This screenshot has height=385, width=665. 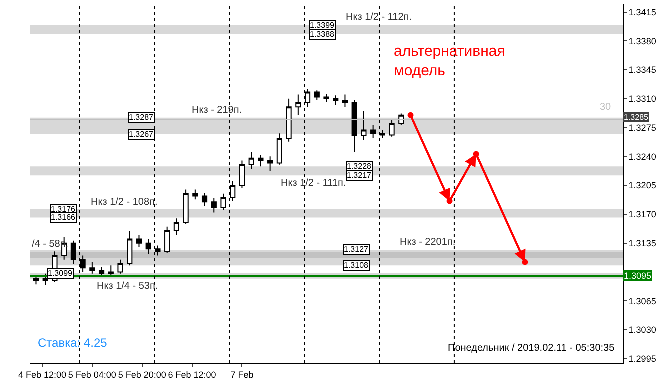 What do you see at coordinates (642, 330) in the screenshot?
I see `y-tick-label: 1.3030` at bounding box center [642, 330].